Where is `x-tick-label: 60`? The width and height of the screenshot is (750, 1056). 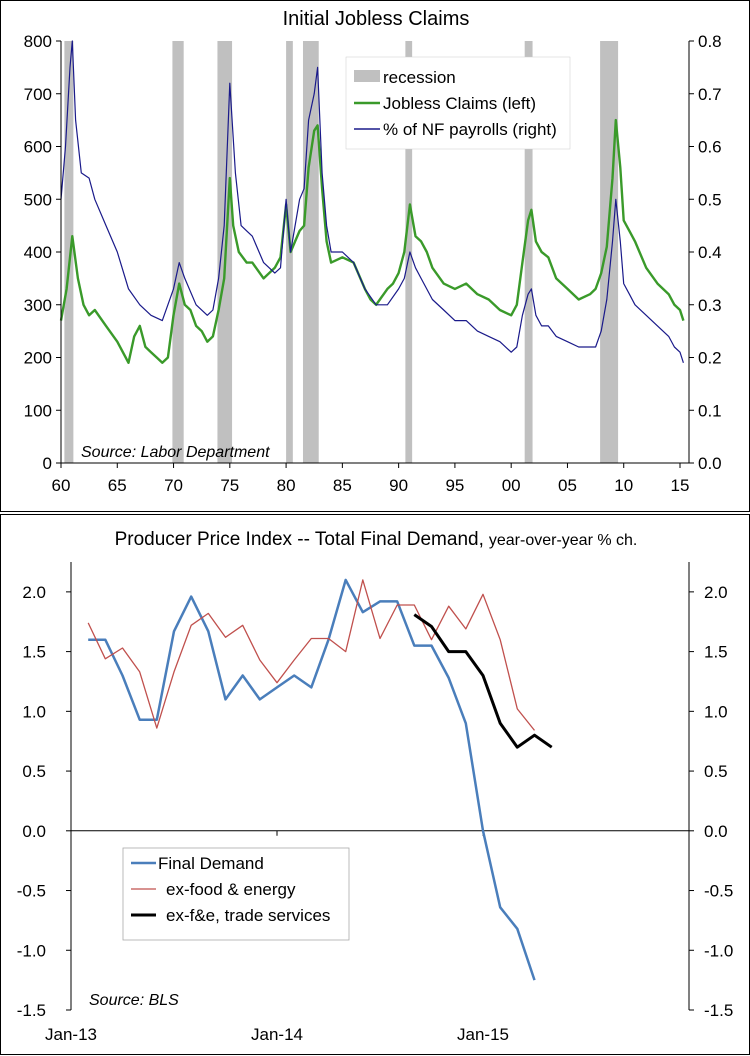 x-tick-label: 60 is located at coordinates (61, 485).